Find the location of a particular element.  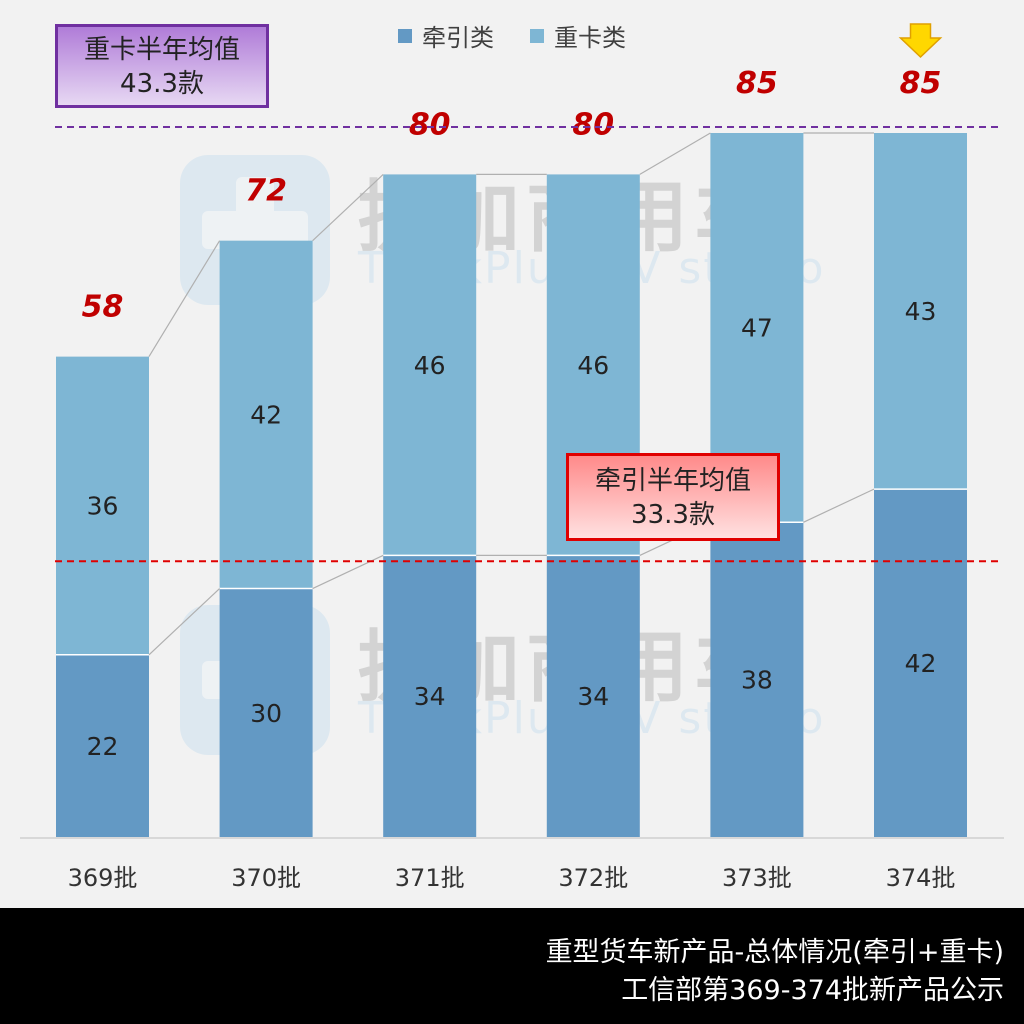

traction-average-value: 33.3款 is located at coordinates (673, 515).